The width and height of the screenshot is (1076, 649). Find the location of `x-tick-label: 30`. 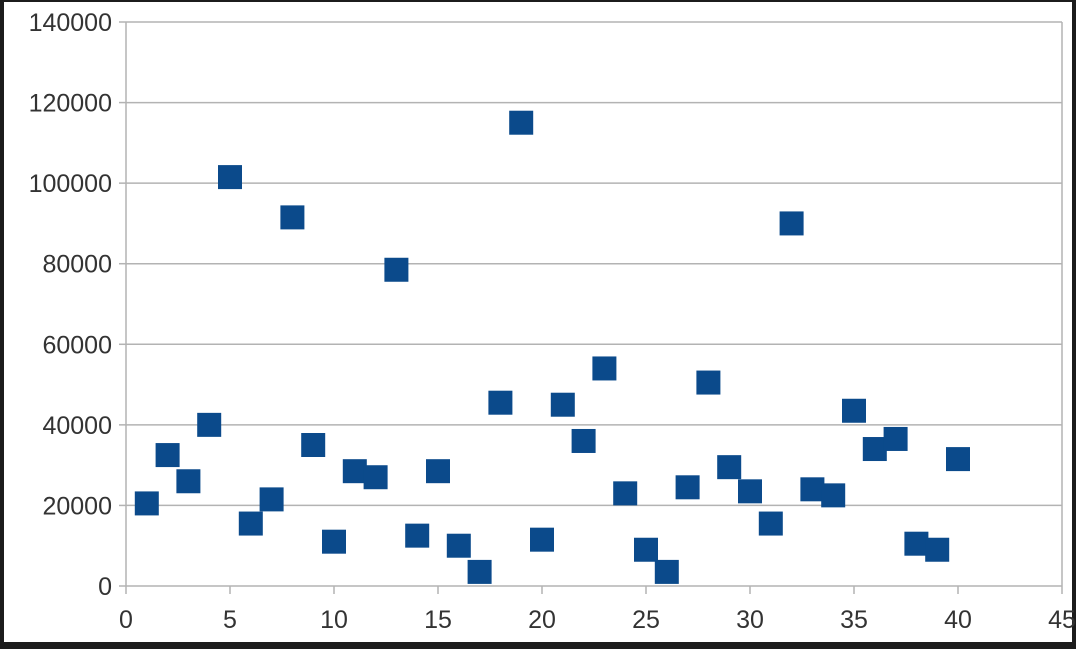

x-tick-label: 30 is located at coordinates (750, 620).